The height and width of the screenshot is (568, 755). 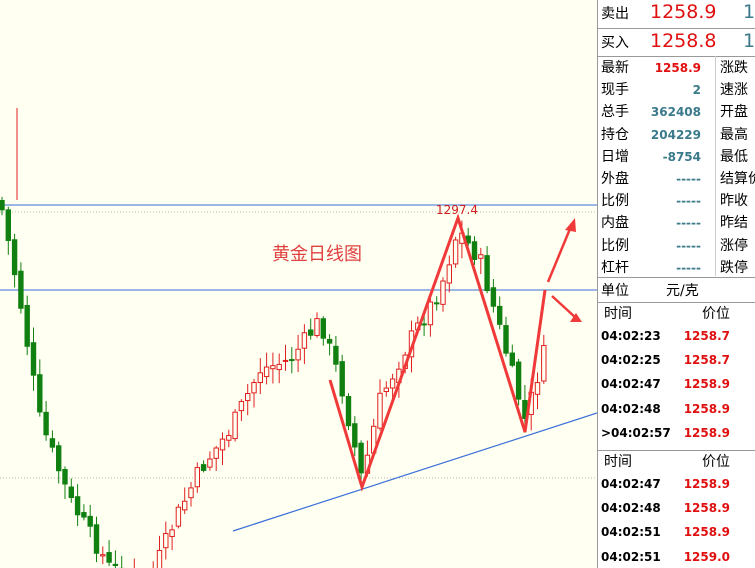 What do you see at coordinates (615, 134) in the screenshot?
I see `stat-label: 持仓` at bounding box center [615, 134].